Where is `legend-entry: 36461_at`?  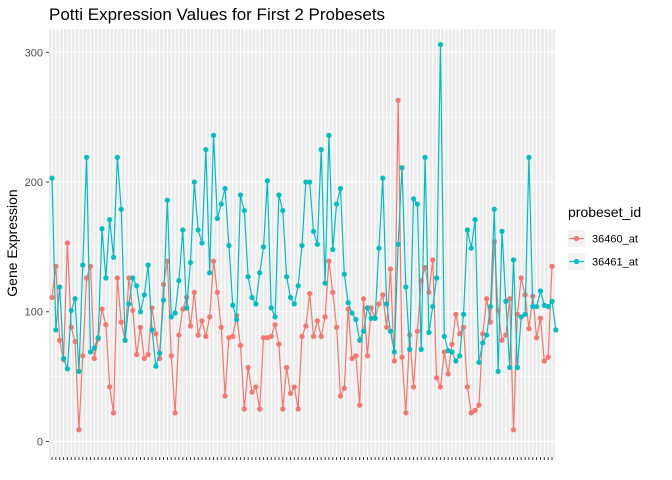 legend-entry: 36461_at is located at coordinates (603, 261).